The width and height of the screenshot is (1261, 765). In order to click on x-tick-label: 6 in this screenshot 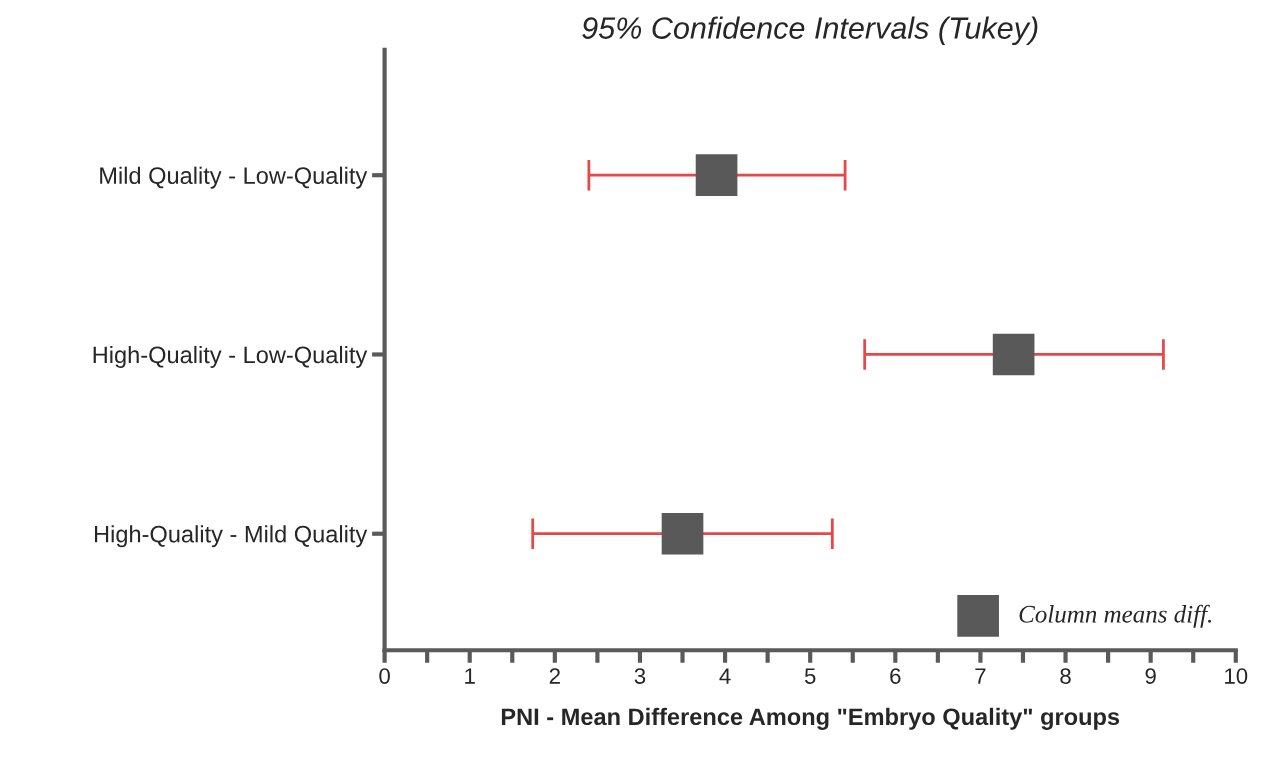, I will do `click(895, 676)`.